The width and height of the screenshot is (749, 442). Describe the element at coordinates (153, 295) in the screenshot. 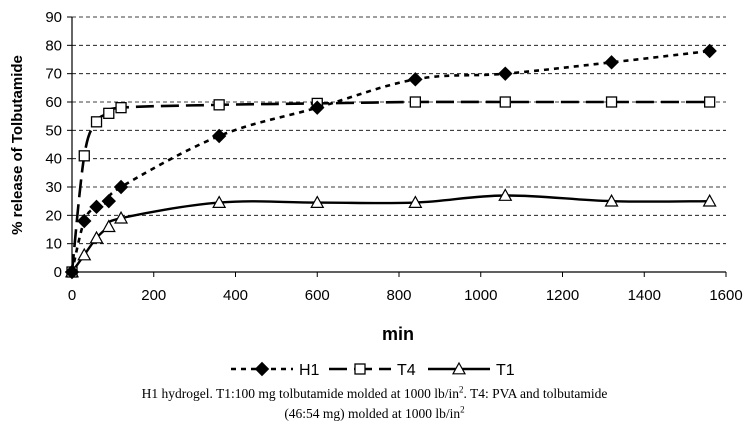

I see `x-tick-label-200: 200` at that location.